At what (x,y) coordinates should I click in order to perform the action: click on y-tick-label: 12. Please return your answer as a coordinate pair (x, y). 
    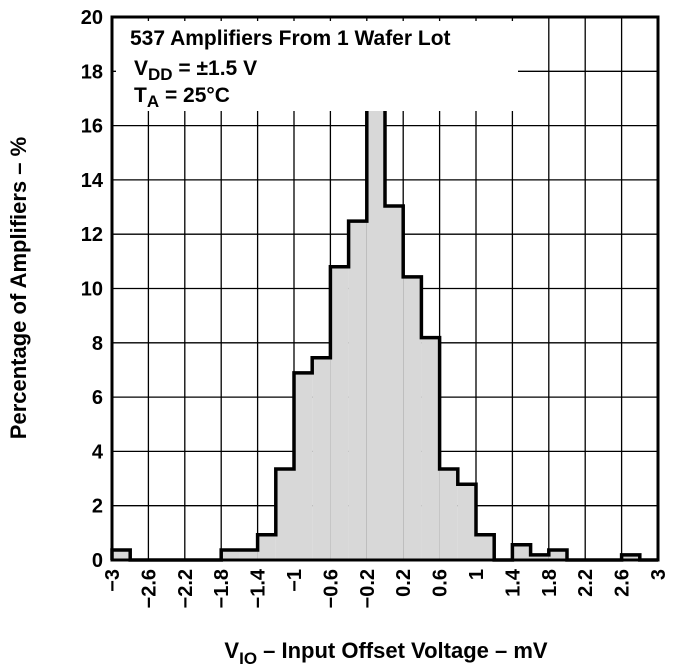
    Looking at the image, I should click on (92, 235).